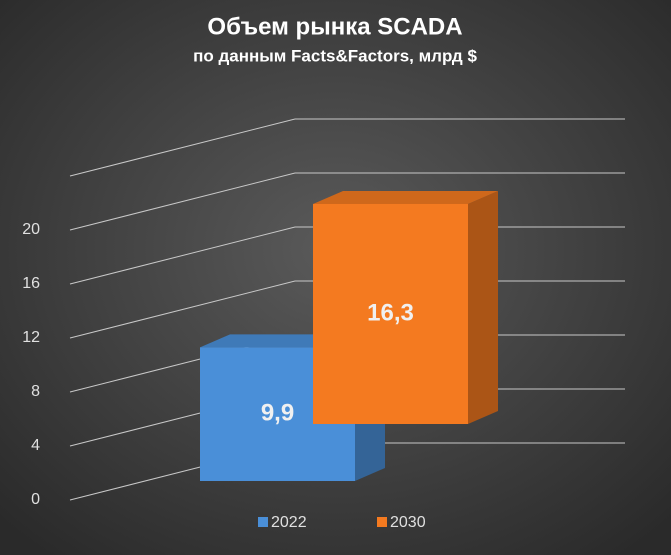 Image resolution: width=671 pixels, height=555 pixels. What do you see at coordinates (483, 307) in the screenshot?
I see `bar-side` at bounding box center [483, 307].